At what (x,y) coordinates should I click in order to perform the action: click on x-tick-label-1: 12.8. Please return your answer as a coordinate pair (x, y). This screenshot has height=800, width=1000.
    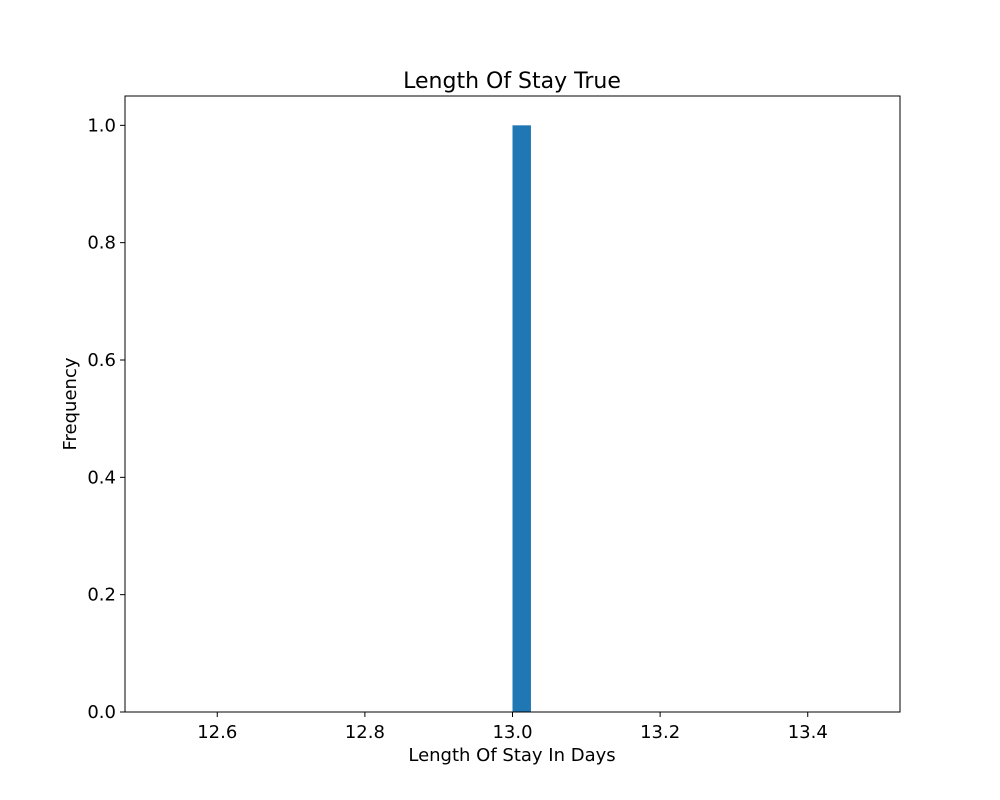
    Looking at the image, I should click on (365, 732).